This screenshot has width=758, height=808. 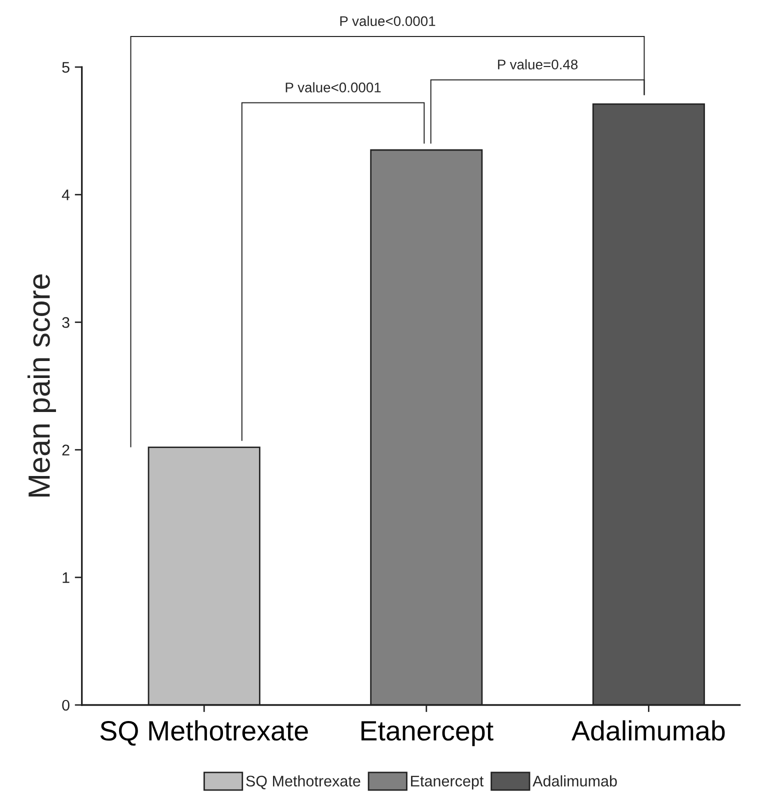 I want to click on x-tick-label: SQ Methotrexate, so click(x=204, y=733).